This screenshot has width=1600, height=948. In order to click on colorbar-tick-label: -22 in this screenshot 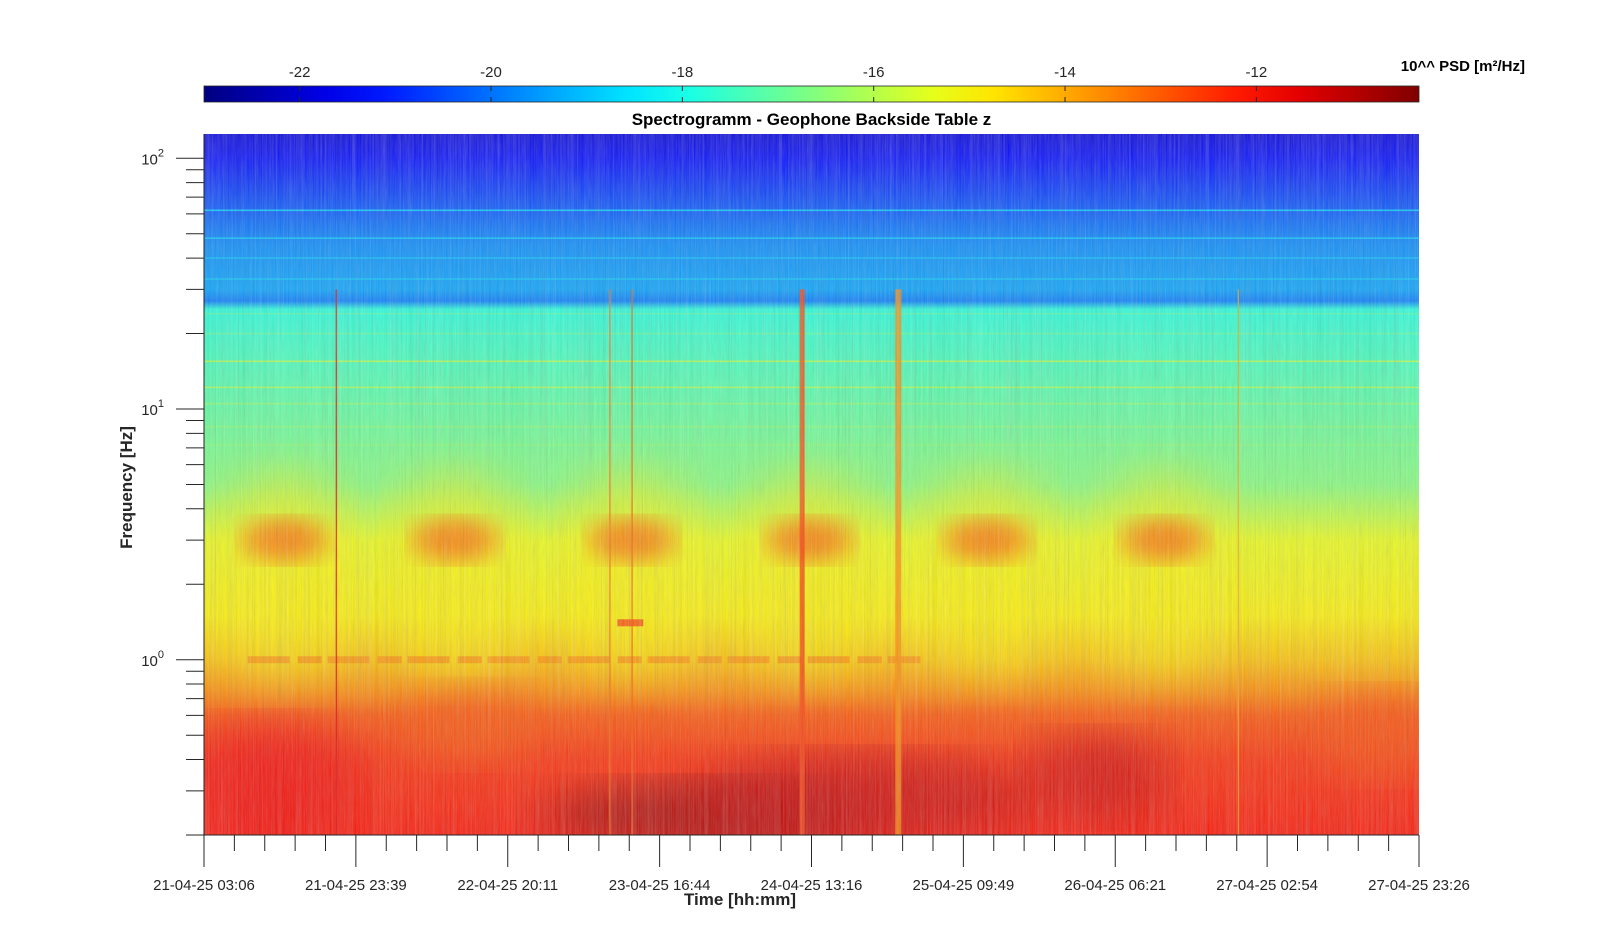, I will do `click(300, 72)`.